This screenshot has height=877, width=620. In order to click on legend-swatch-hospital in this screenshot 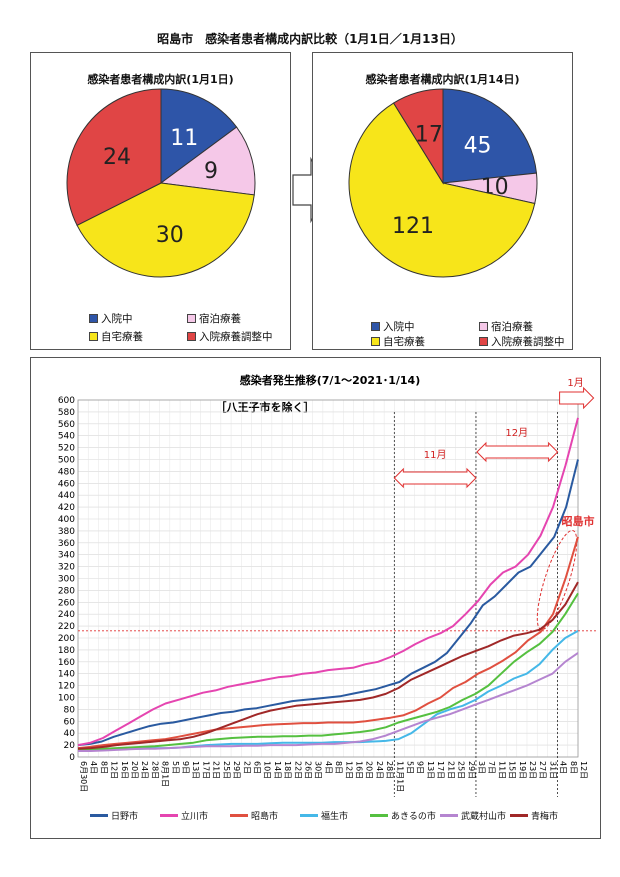, I will do `click(375, 326)`.